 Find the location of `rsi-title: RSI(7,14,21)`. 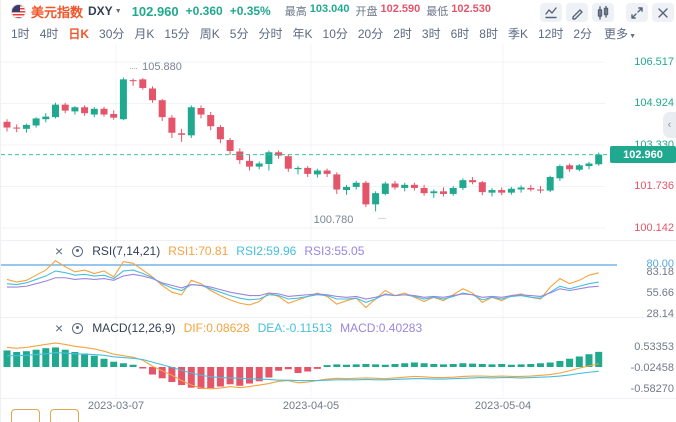

rsi-title: RSI(7,14,21) is located at coordinates (126, 251).